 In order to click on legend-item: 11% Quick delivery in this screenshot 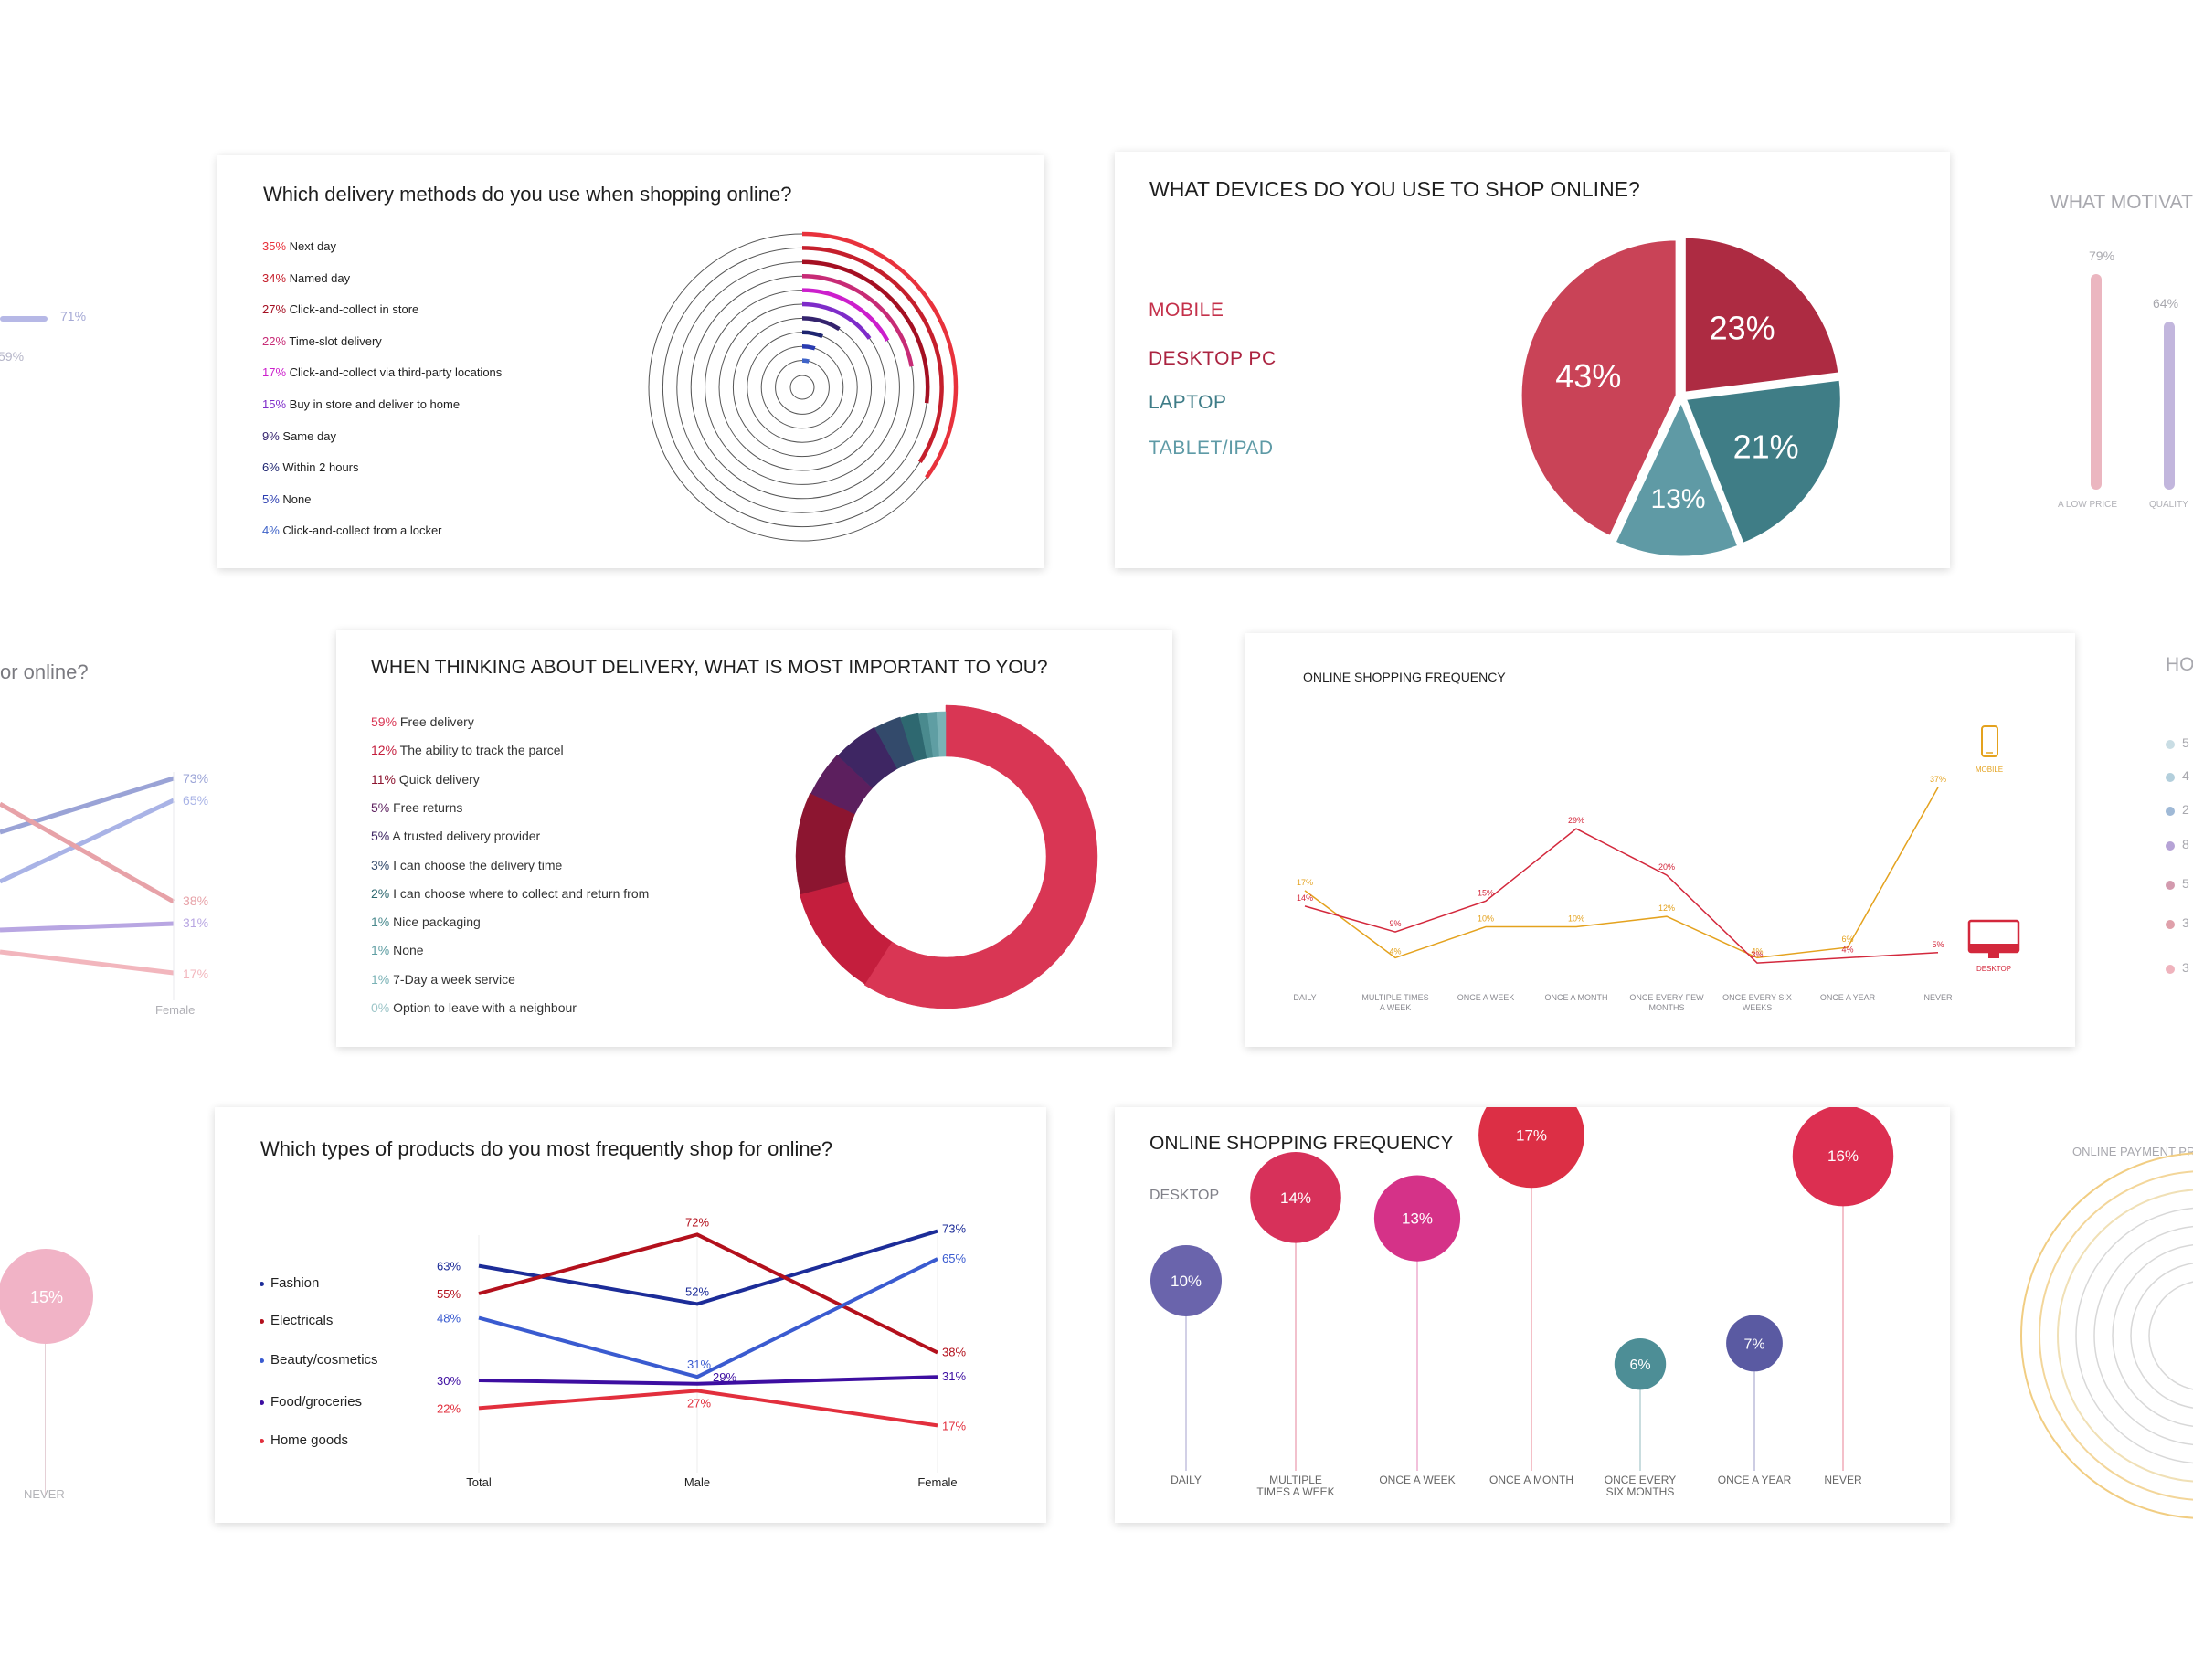, I will do `click(425, 780)`.